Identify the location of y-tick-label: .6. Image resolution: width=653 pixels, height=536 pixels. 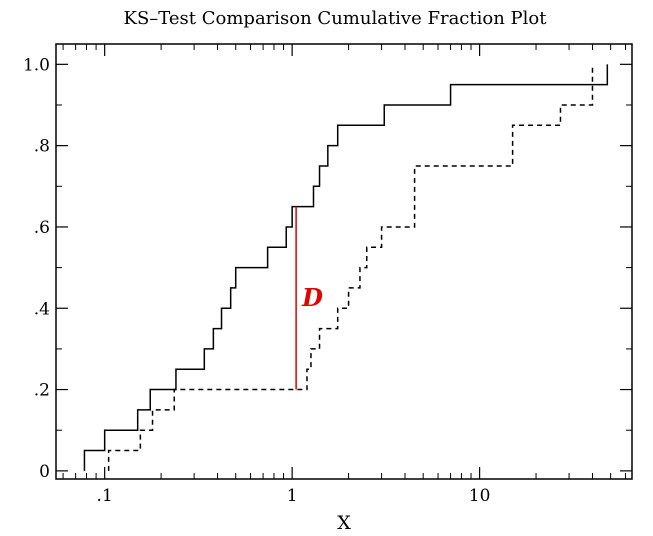
(42, 228).